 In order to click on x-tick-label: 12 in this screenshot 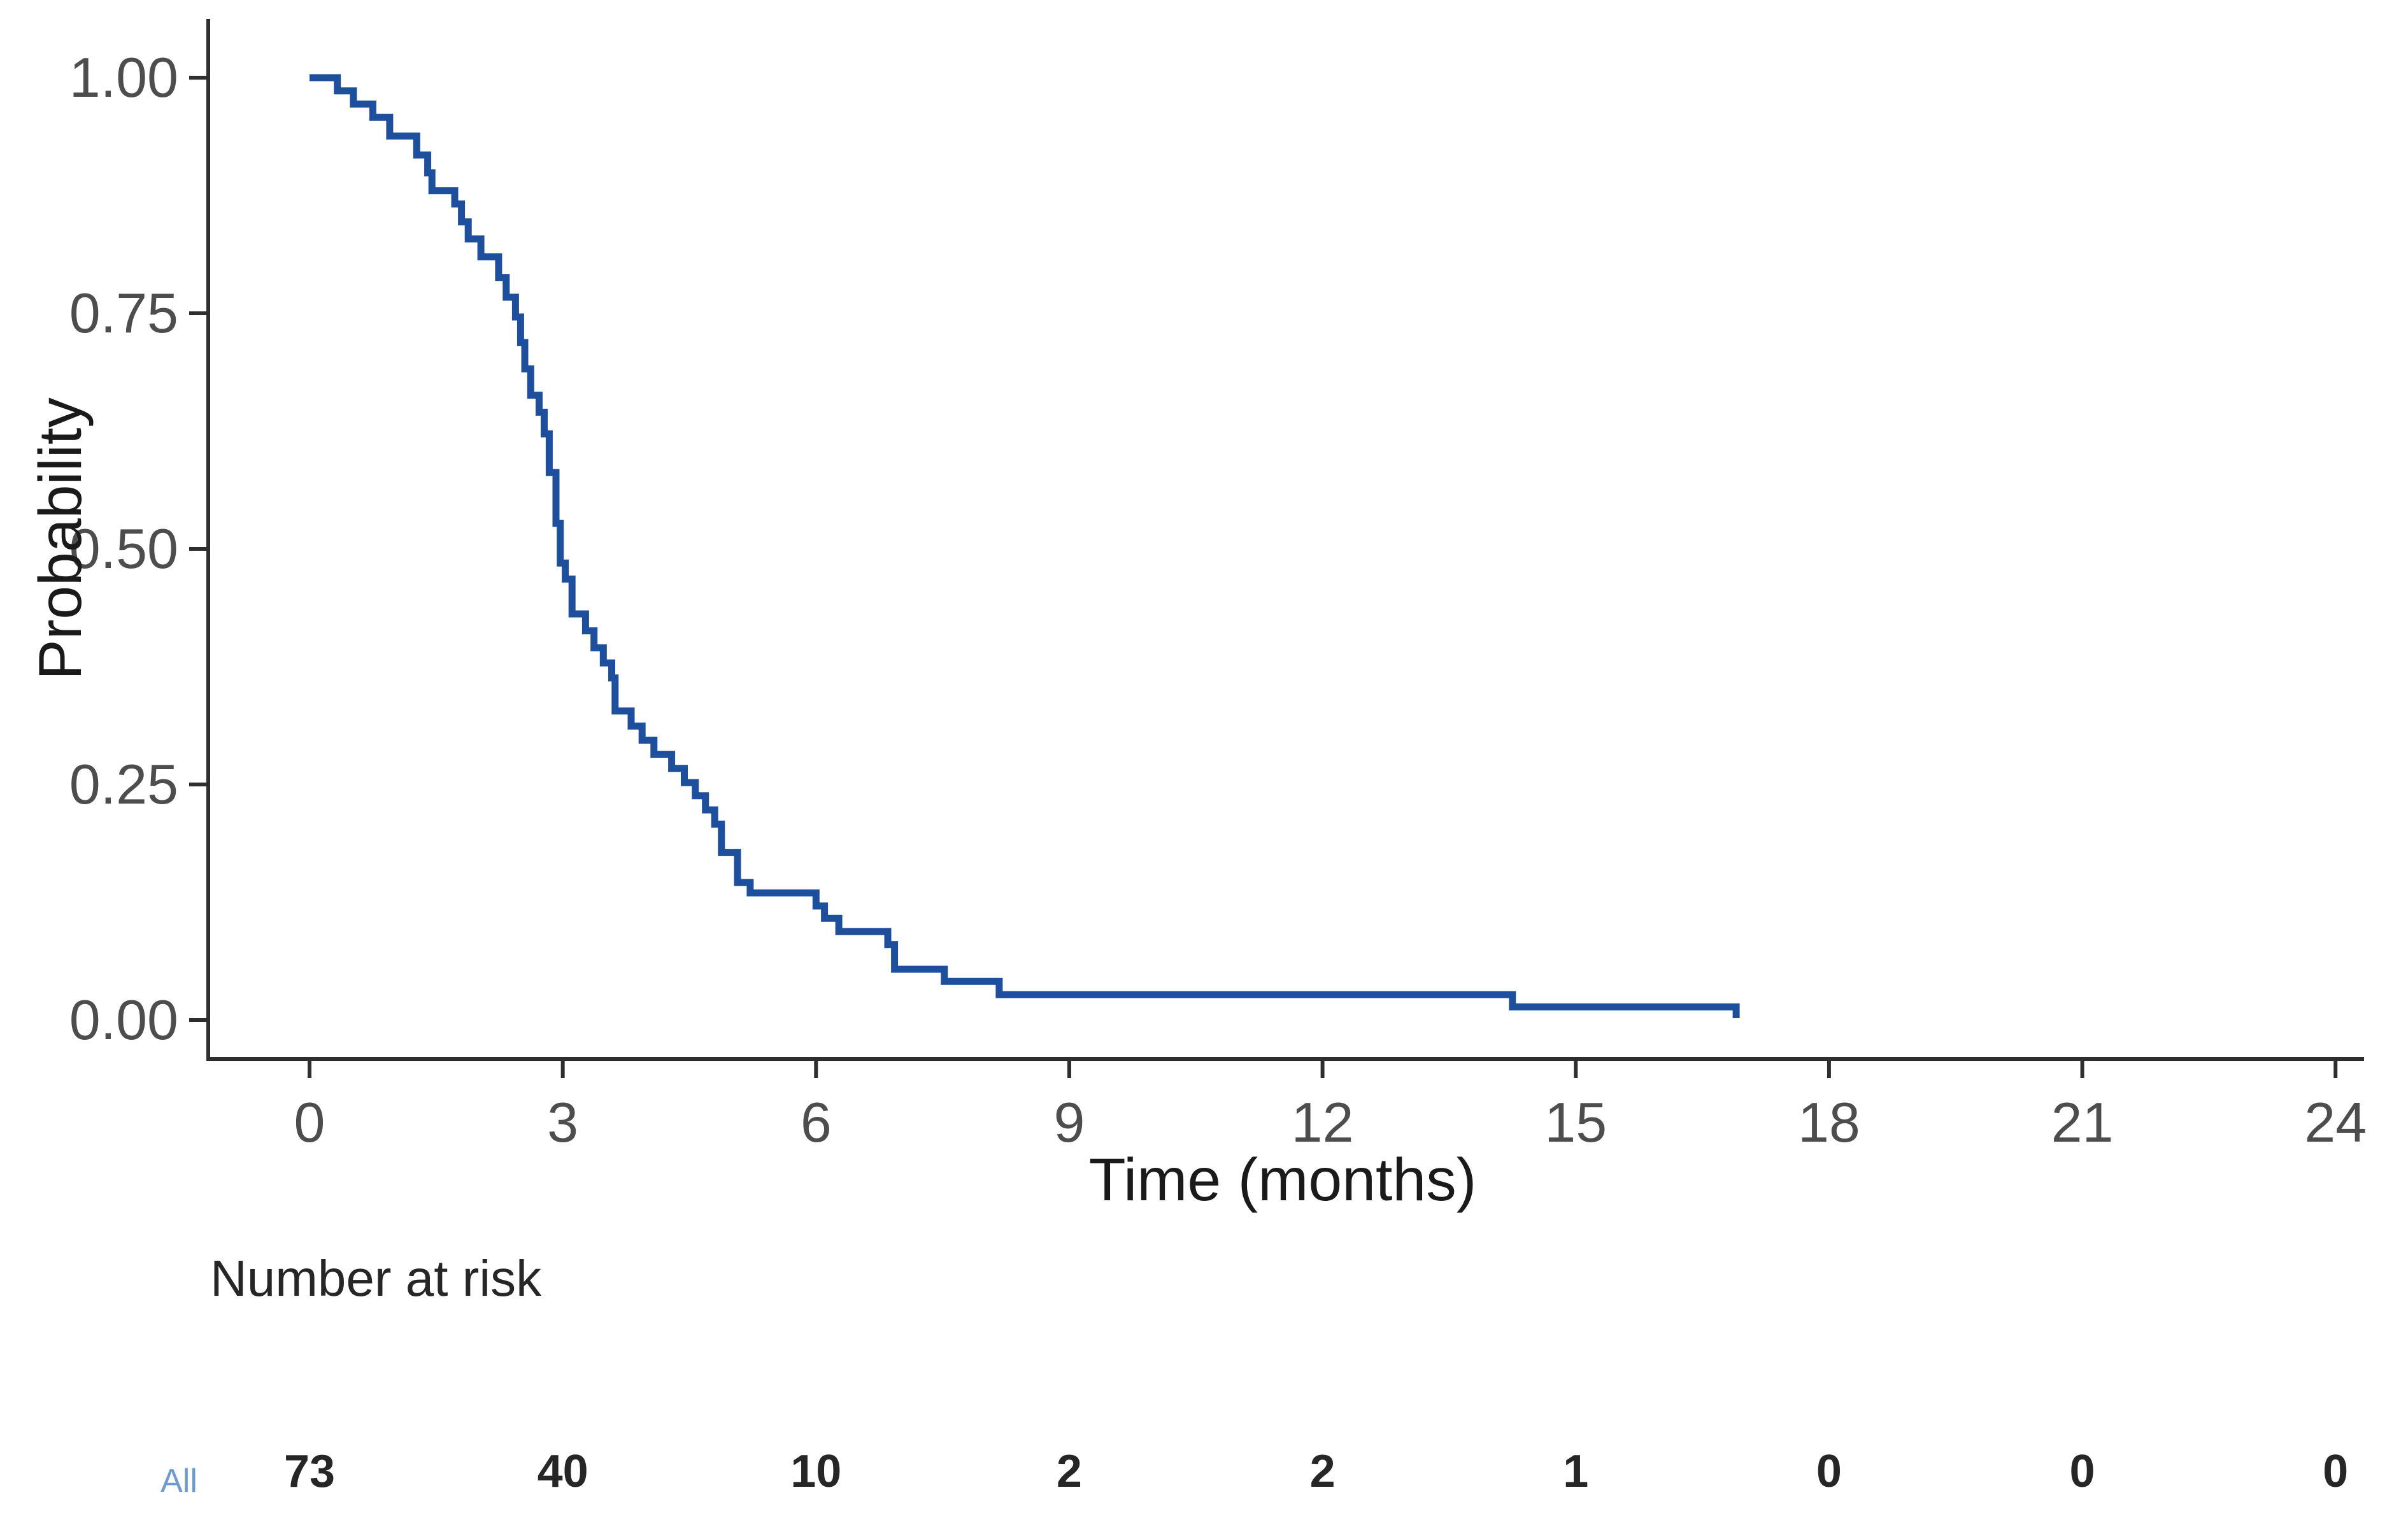, I will do `click(1322, 1122)`.